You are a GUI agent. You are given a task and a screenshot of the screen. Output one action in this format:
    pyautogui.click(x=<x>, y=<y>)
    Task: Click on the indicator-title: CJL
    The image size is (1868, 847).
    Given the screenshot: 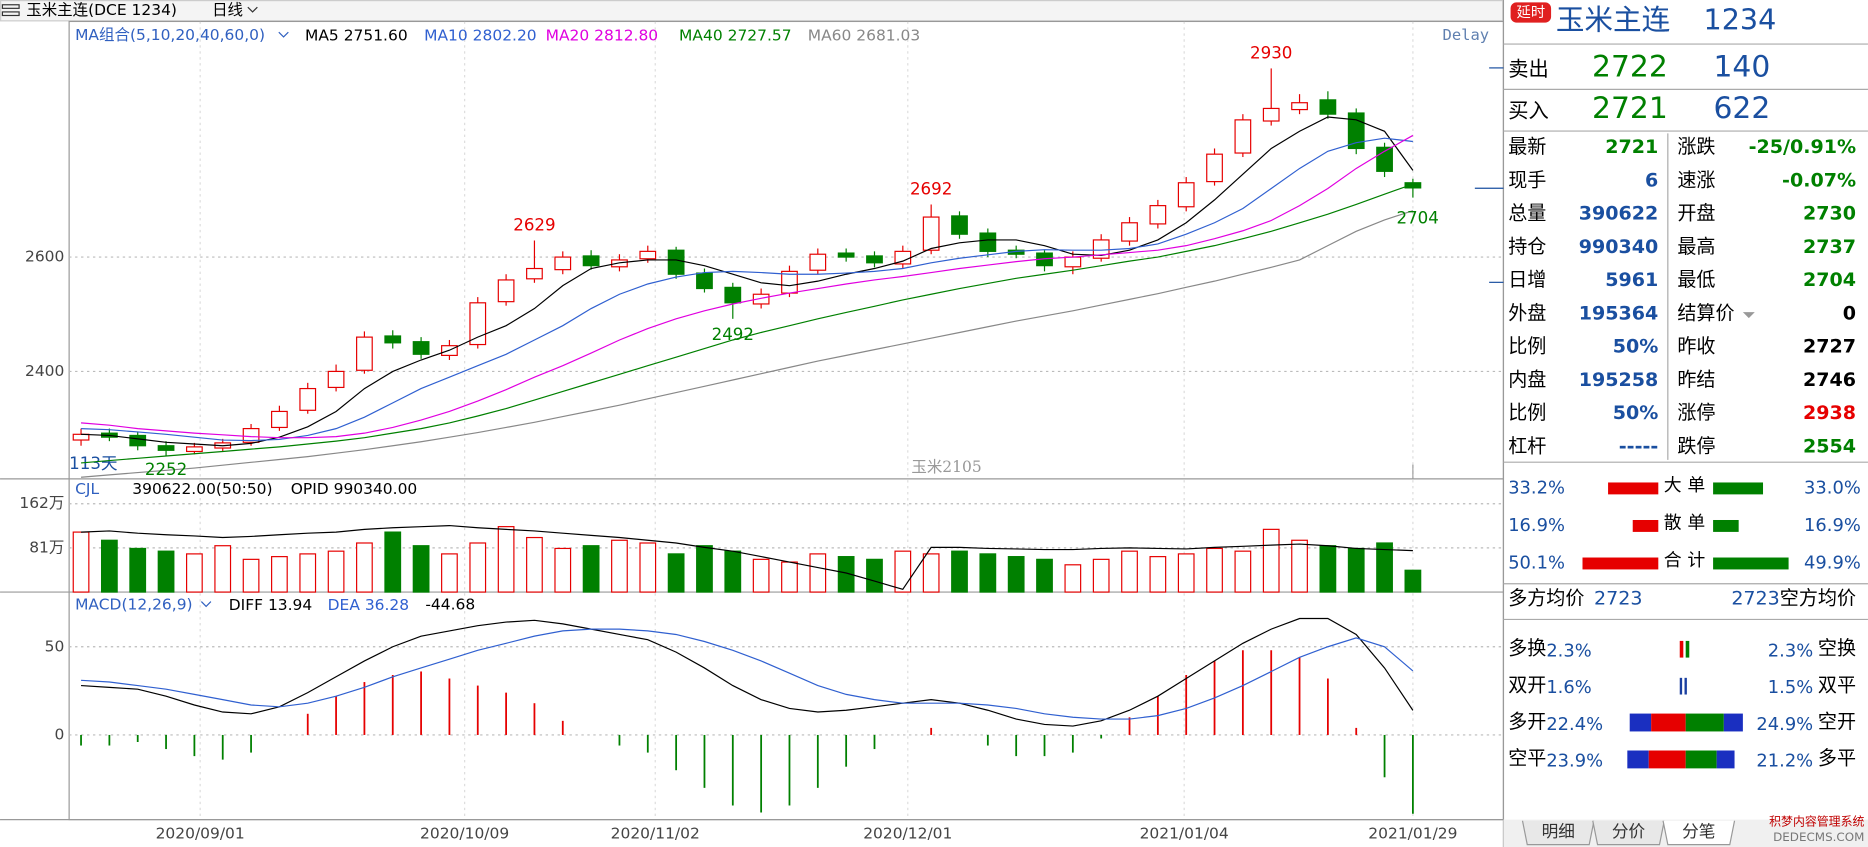 What is the action you would take?
    pyautogui.click(x=87, y=489)
    